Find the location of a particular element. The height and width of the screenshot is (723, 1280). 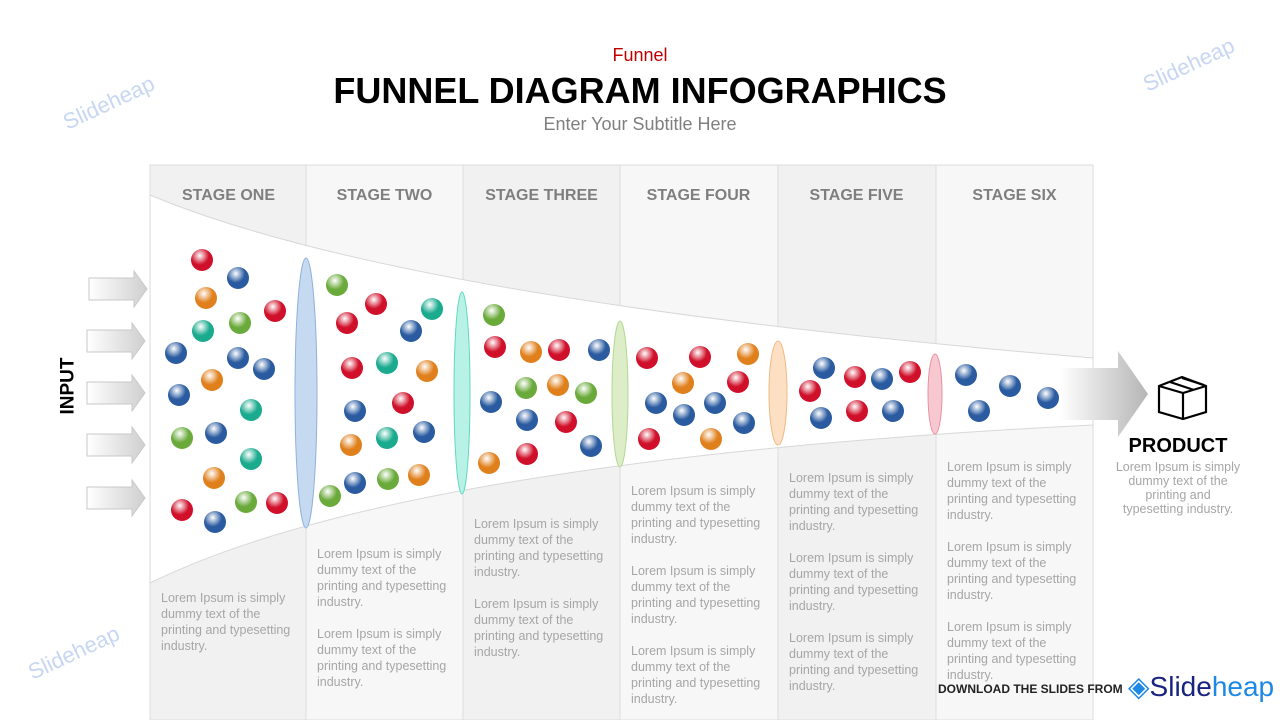

download-text: DOWNLOAD THE SLIDES FROM is located at coordinates (1030, 689).